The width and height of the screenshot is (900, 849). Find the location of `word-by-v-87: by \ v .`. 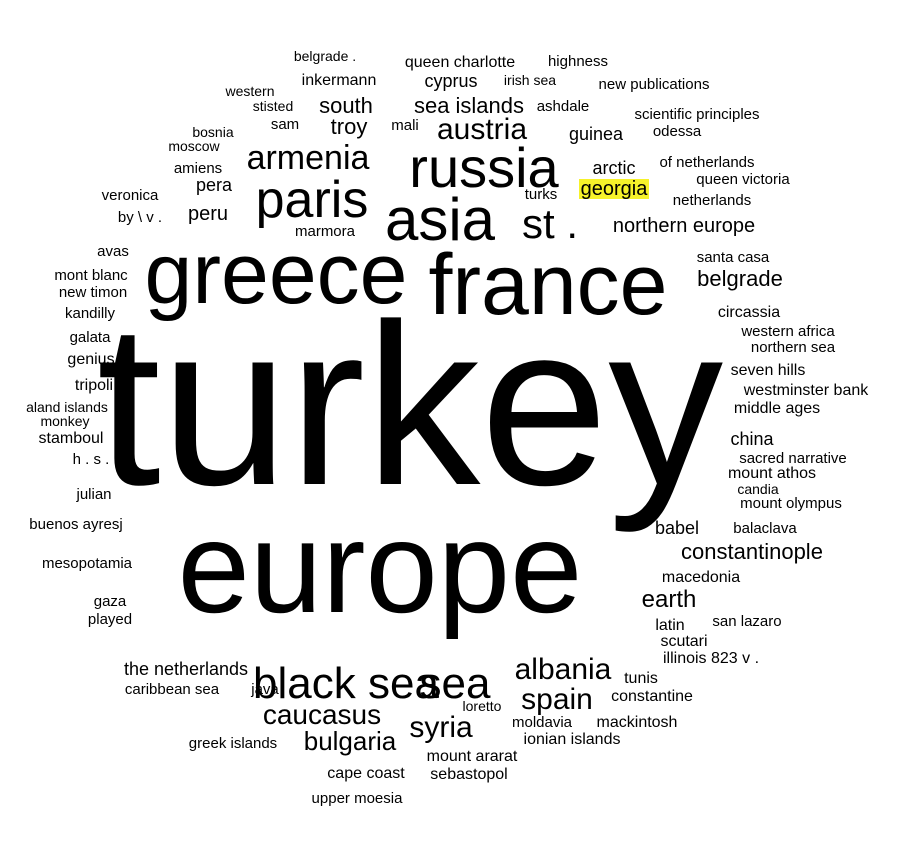

word-by-v-87: by \ v . is located at coordinates (140, 217).